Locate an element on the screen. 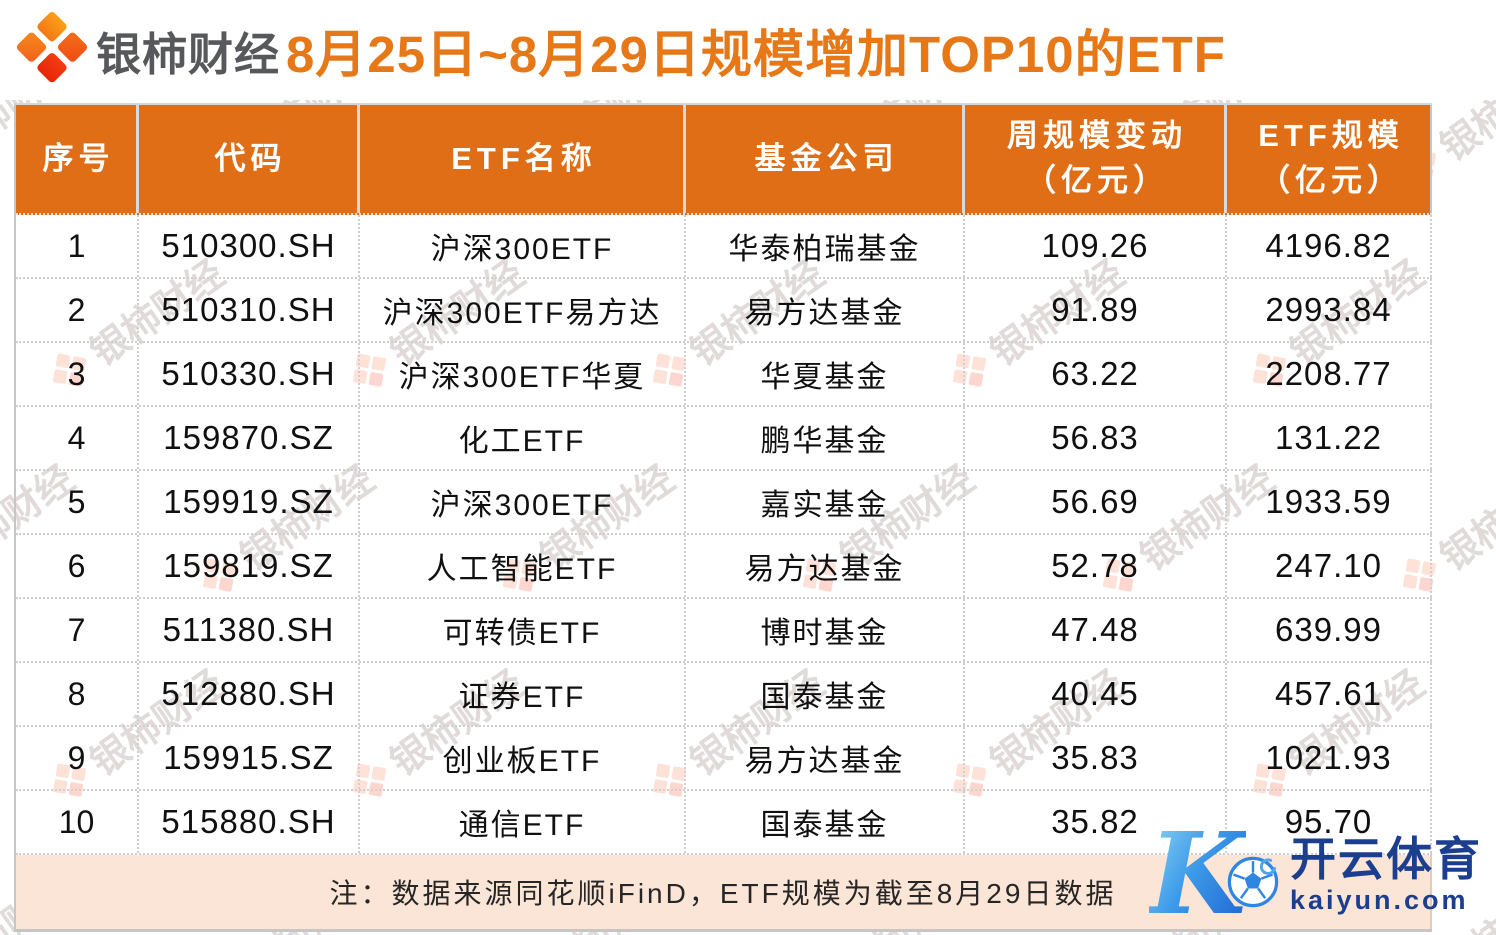  cell-rank: 3 is located at coordinates (77, 374).